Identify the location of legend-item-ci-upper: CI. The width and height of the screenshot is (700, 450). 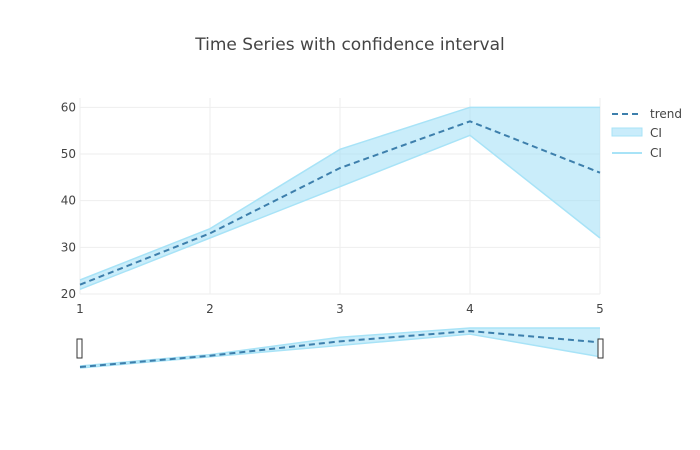
(656, 133).